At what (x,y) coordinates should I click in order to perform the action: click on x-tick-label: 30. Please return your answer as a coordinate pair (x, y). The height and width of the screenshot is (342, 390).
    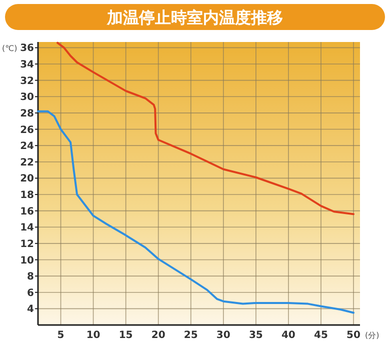
    Looking at the image, I should click on (223, 335).